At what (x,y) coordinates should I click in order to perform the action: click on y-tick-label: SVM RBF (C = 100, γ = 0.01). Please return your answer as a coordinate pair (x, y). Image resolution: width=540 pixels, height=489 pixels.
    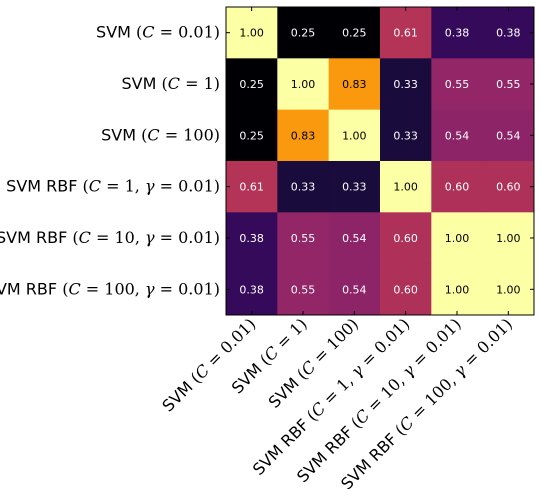
    Looking at the image, I should click on (110, 288).